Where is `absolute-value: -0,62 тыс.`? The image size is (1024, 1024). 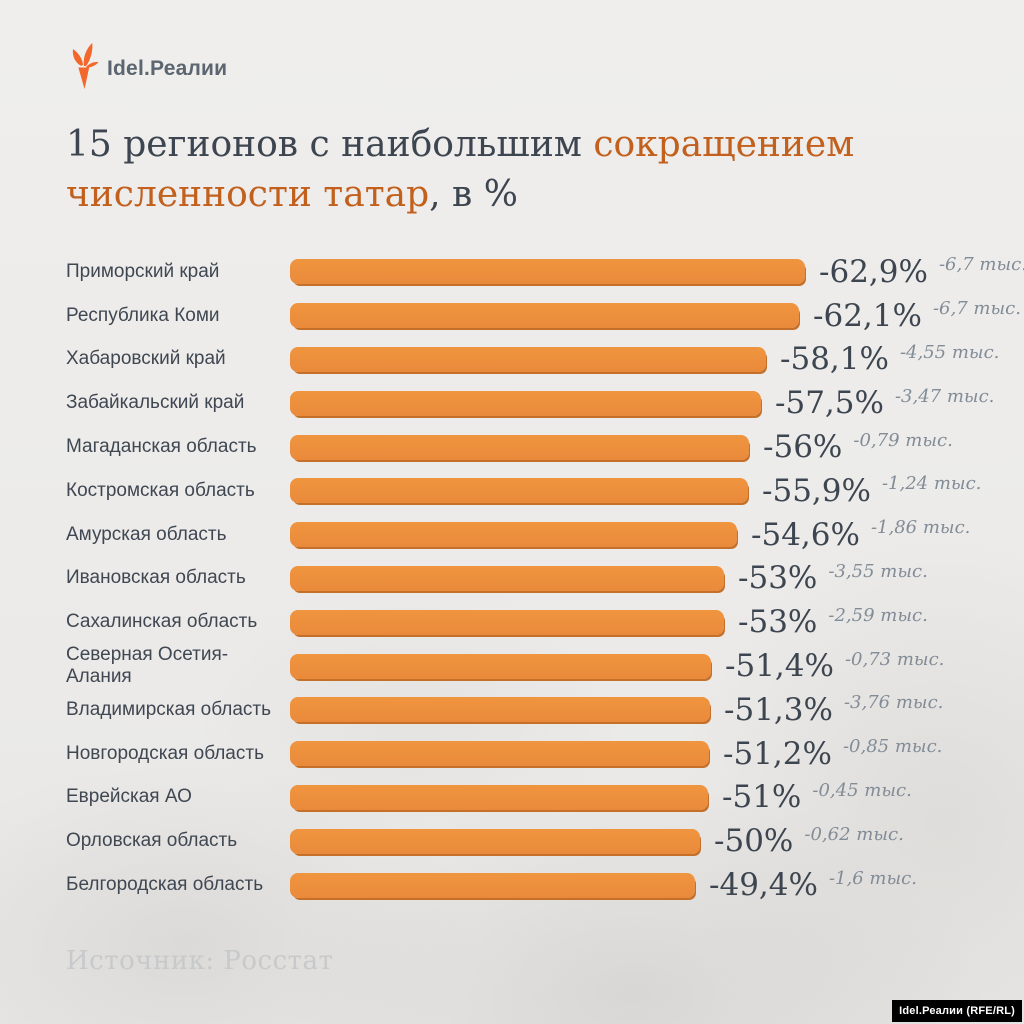
absolute-value: -0,62 тыс. is located at coordinates (854, 834).